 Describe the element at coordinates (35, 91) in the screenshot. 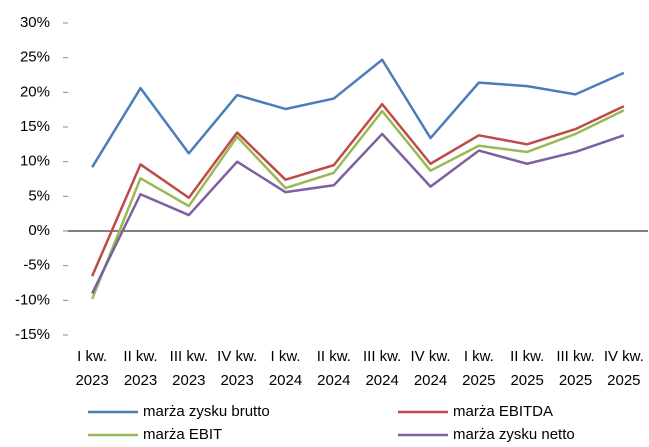

I see `y-tick-label: 20%` at that location.